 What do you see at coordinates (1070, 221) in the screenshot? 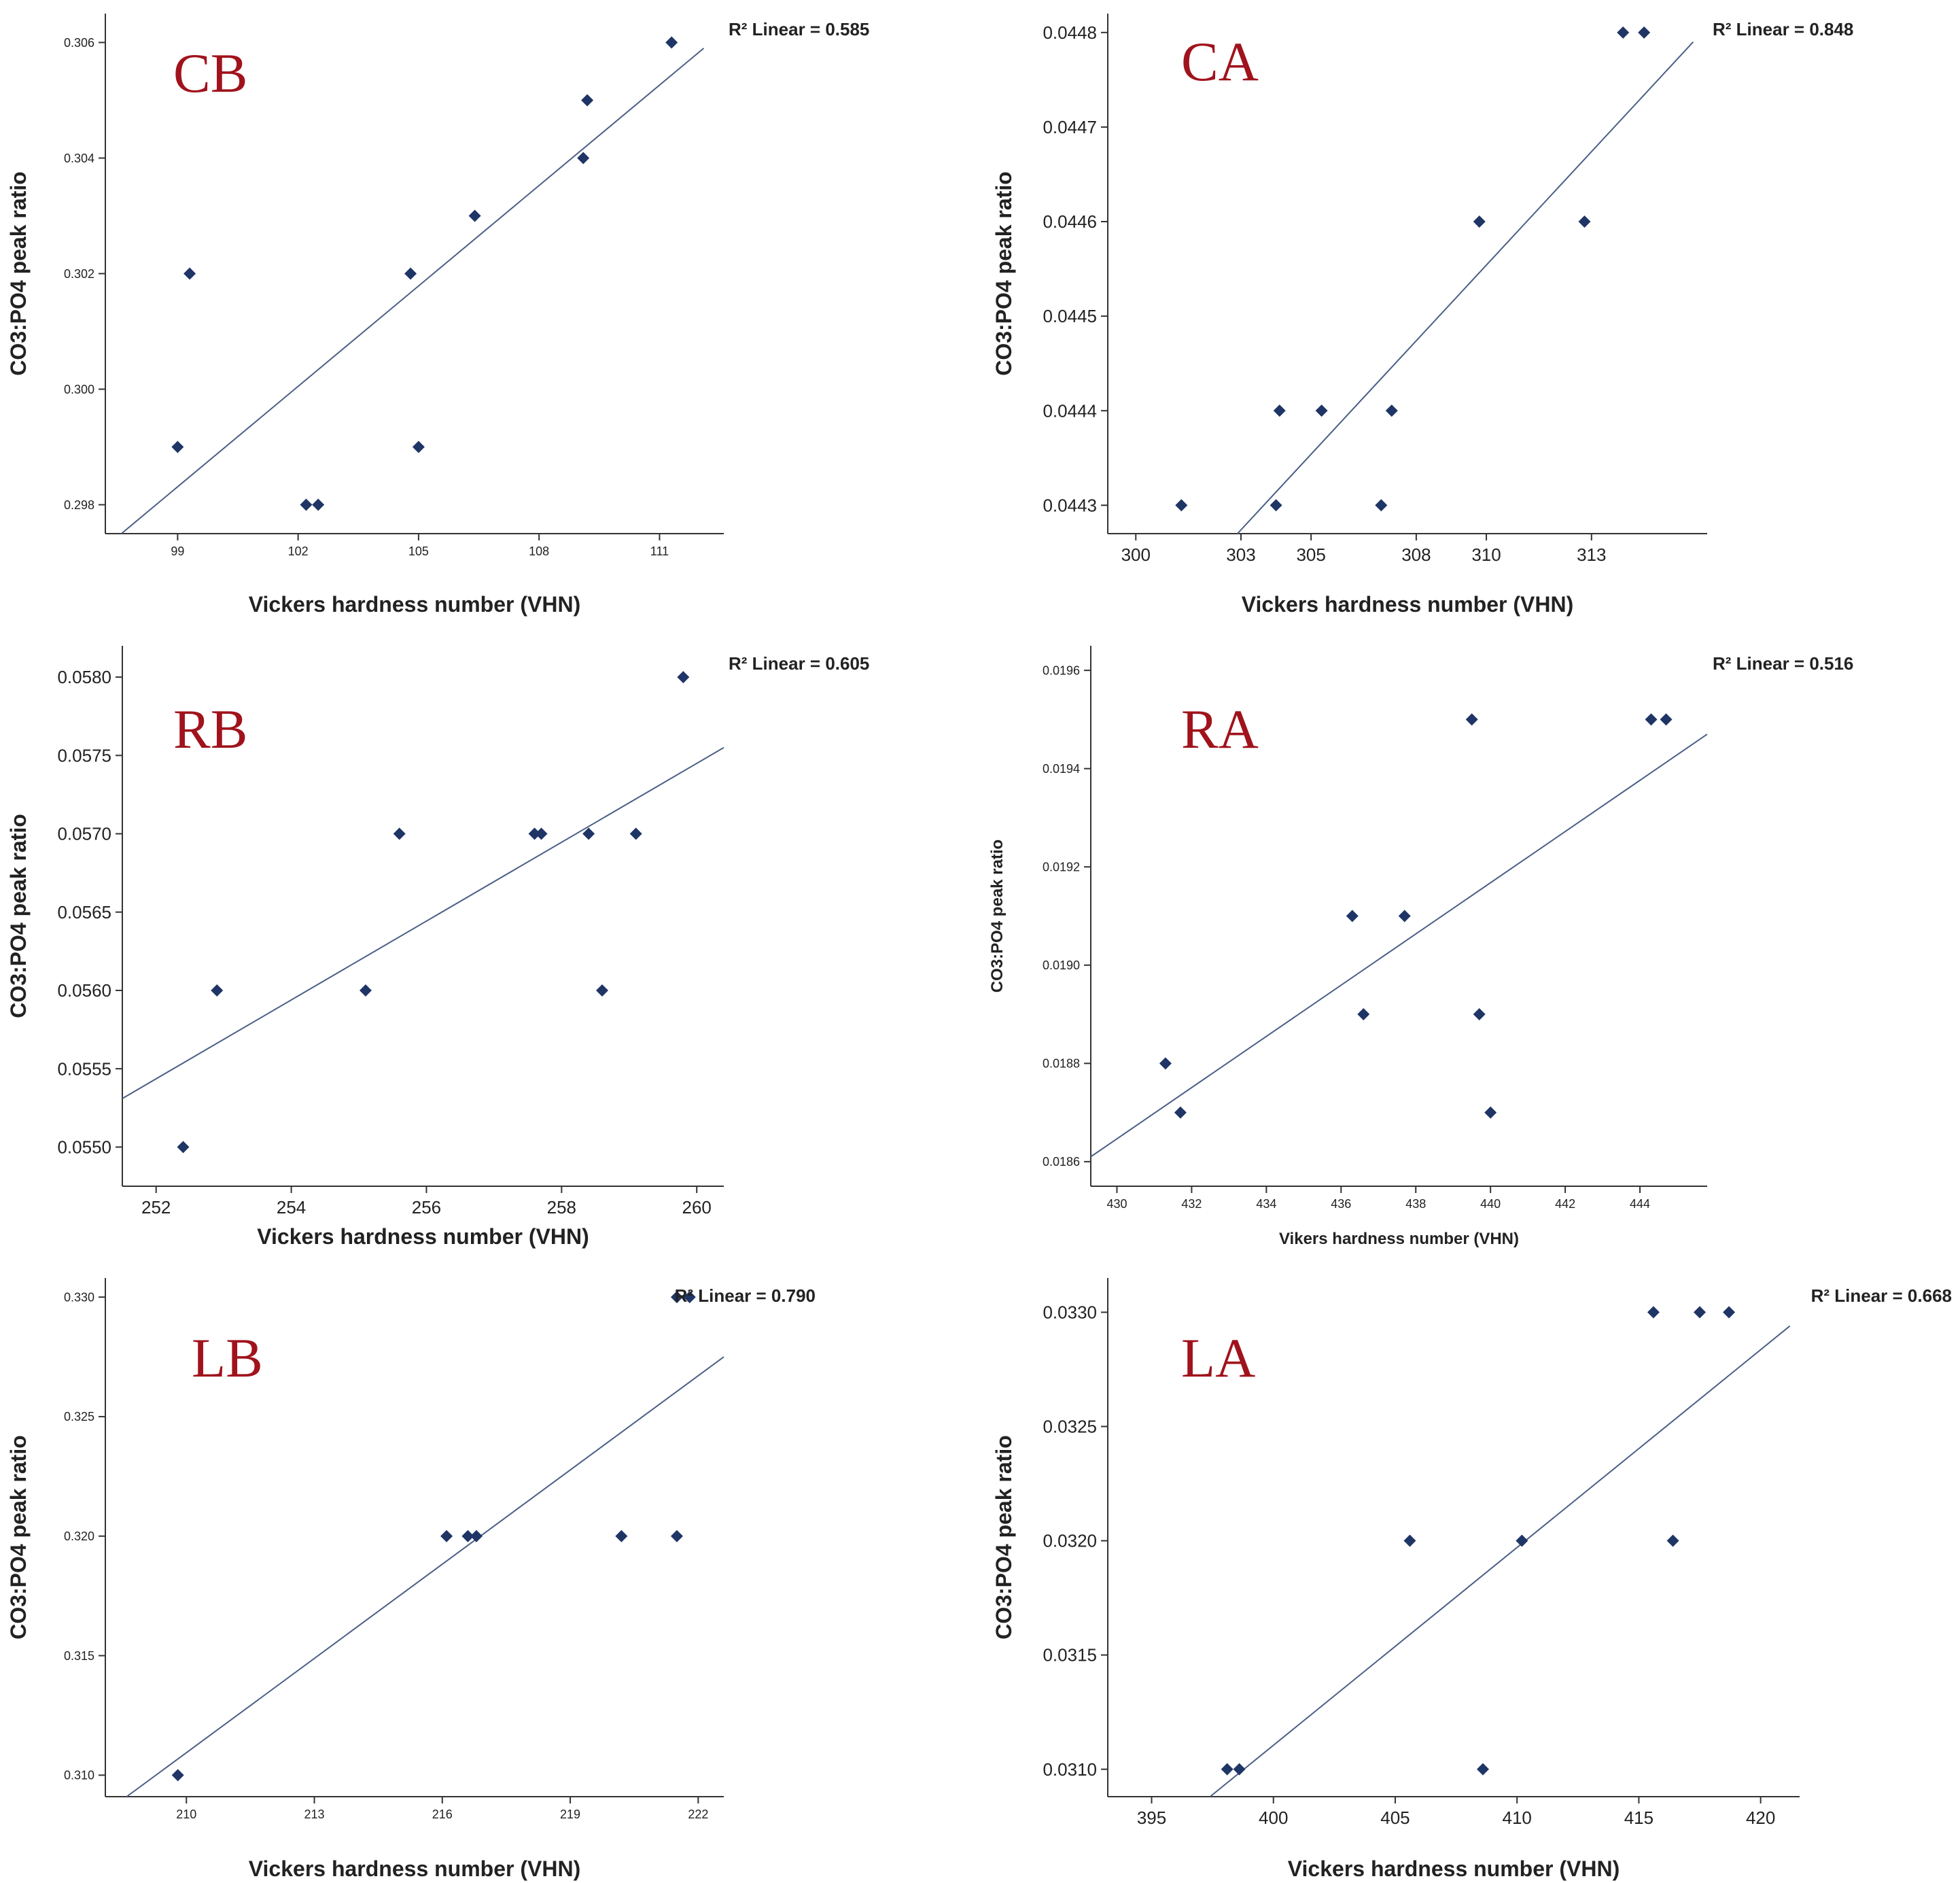
I see `y-tick-label: 0.0446` at bounding box center [1070, 221].